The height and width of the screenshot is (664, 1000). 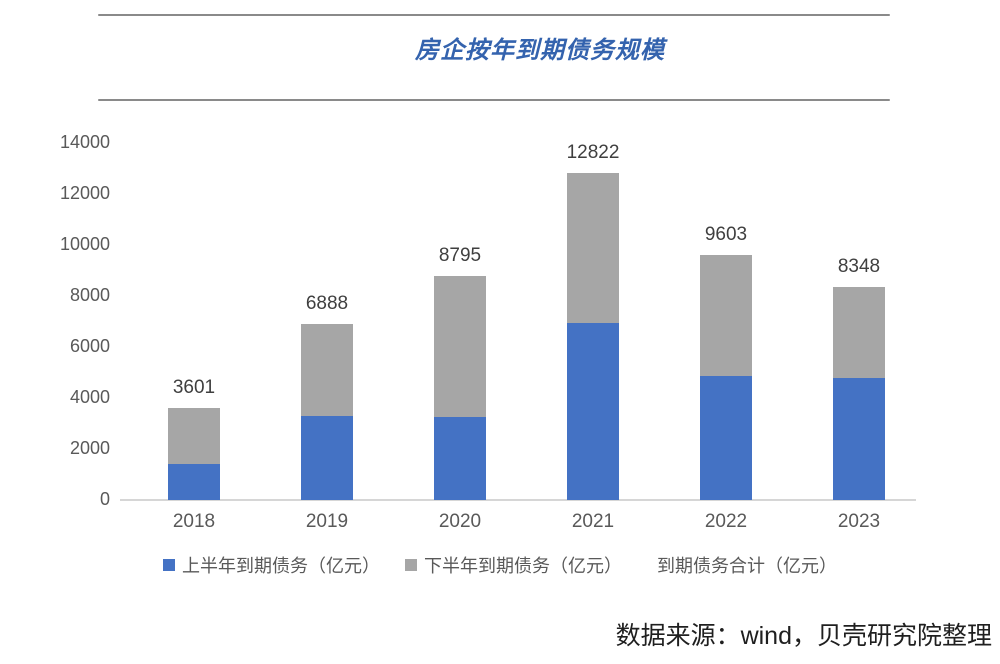 I want to click on y-axis-tick-label: 0, so click(x=104, y=499).